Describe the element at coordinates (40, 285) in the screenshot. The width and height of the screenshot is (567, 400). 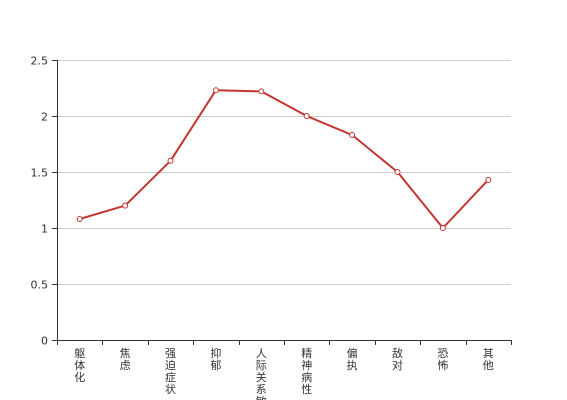
I see `y-tick-label: 0.5` at that location.